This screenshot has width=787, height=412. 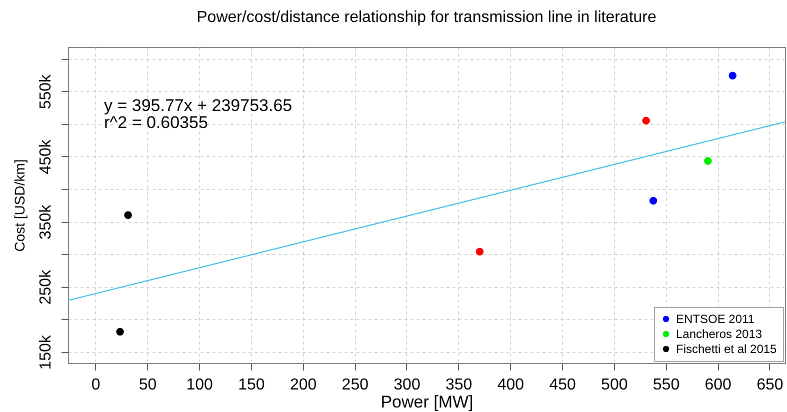 What do you see at coordinates (156, 122) in the screenshot?
I see `annotation: r^2 = 0.60355` at bounding box center [156, 122].